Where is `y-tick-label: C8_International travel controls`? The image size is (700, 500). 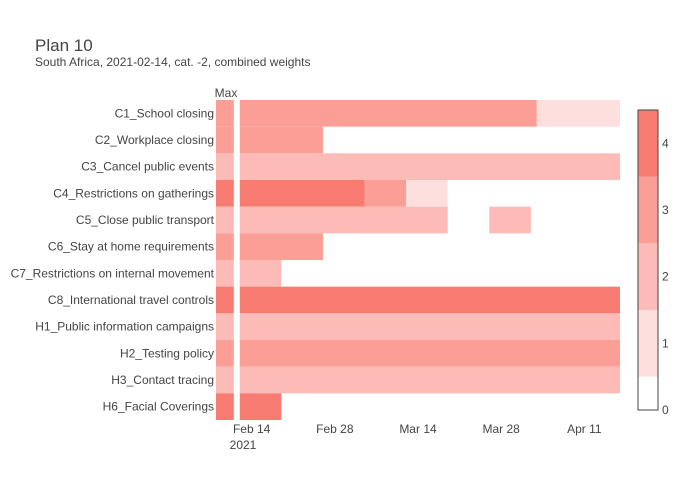
y-tick-label: C8_International travel controls is located at coordinates (131, 300).